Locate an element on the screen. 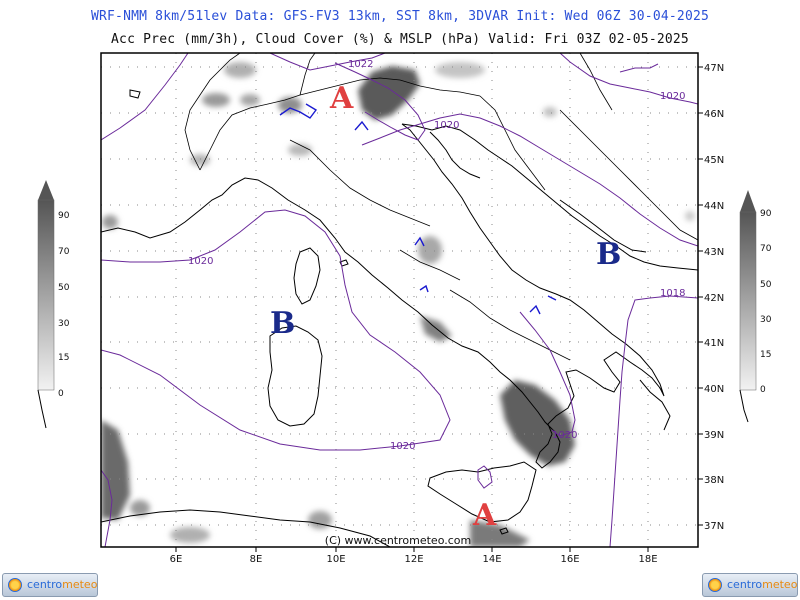 The width and height of the screenshot is (800, 600). lon-label-6e: 6E is located at coordinates (176, 559).